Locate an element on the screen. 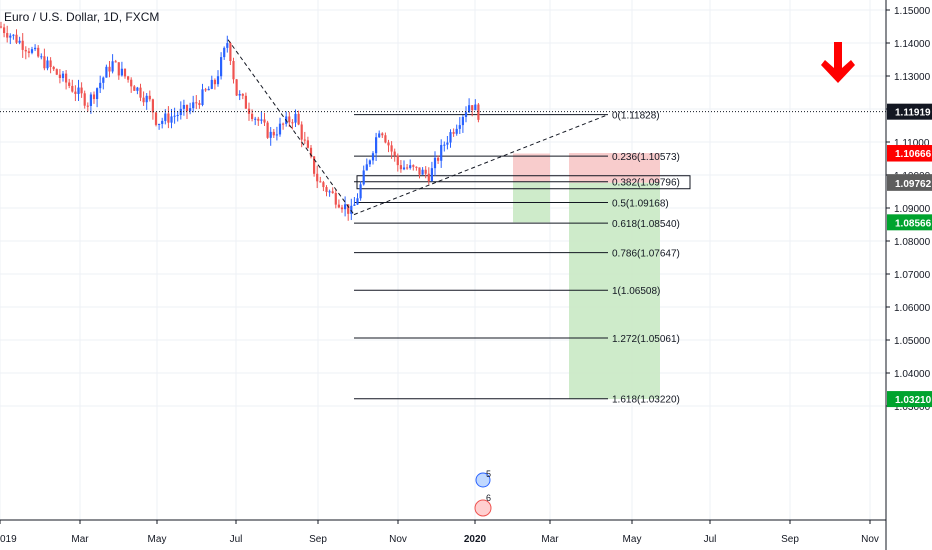 This screenshot has height=550, width=932. trend-line-up is located at coordinates (481, 165).